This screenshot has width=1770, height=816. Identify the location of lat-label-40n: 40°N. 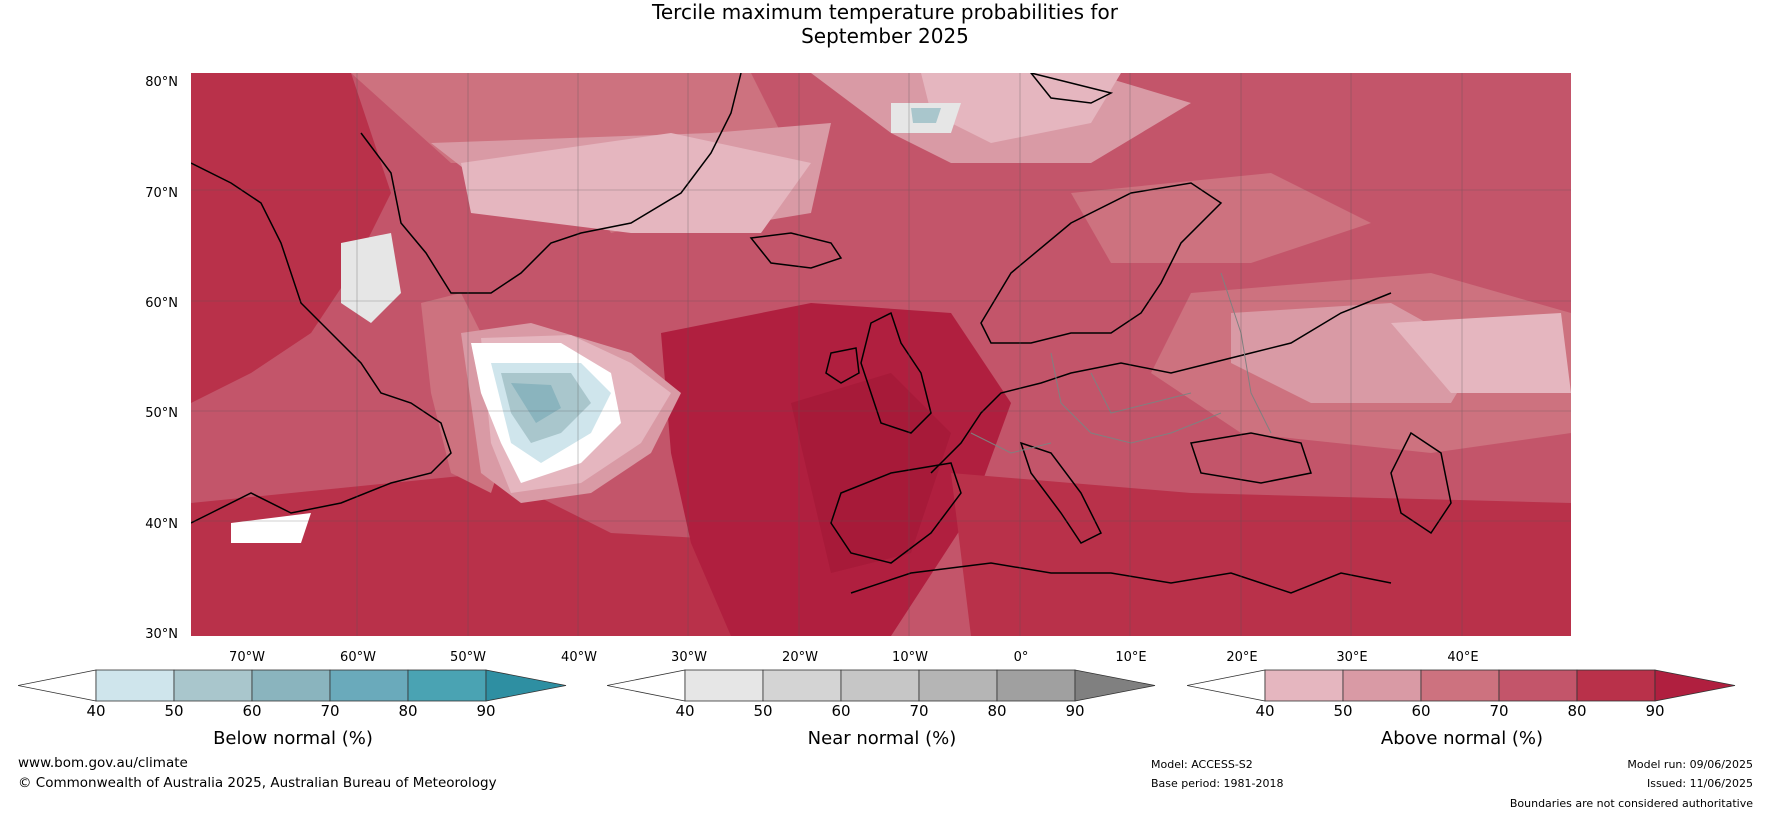
(161, 524).